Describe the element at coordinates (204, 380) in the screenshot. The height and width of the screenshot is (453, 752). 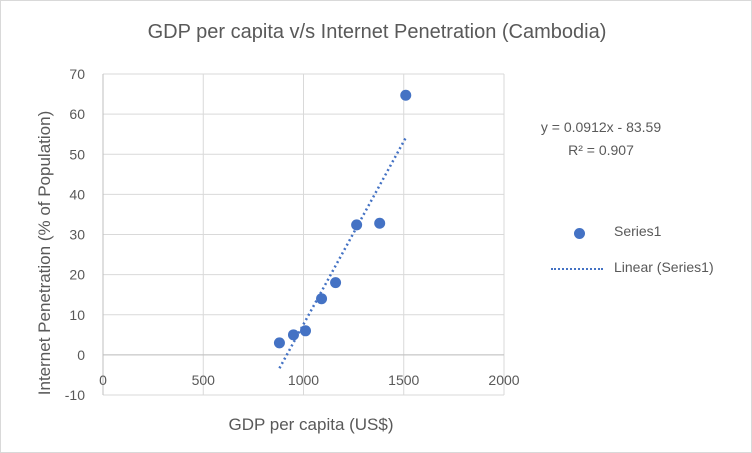
I see `x-tick-label: 500` at that location.